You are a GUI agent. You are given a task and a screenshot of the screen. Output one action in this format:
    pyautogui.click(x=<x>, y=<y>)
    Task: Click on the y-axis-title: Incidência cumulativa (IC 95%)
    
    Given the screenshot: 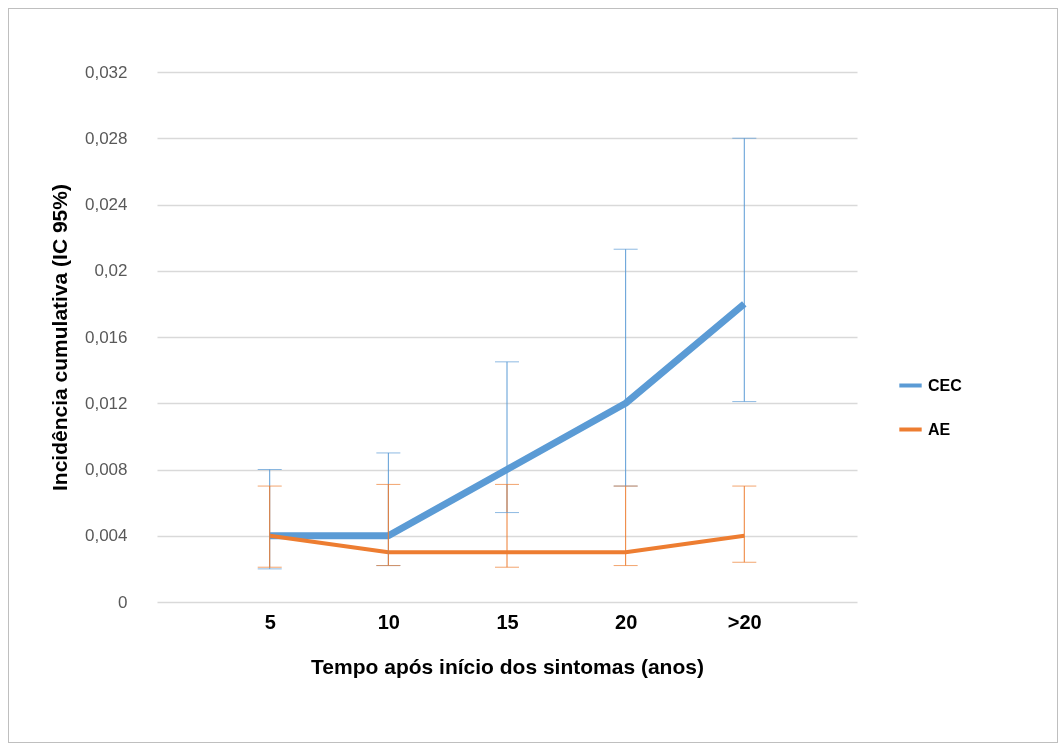 What is the action you would take?
    pyautogui.click(x=59, y=337)
    